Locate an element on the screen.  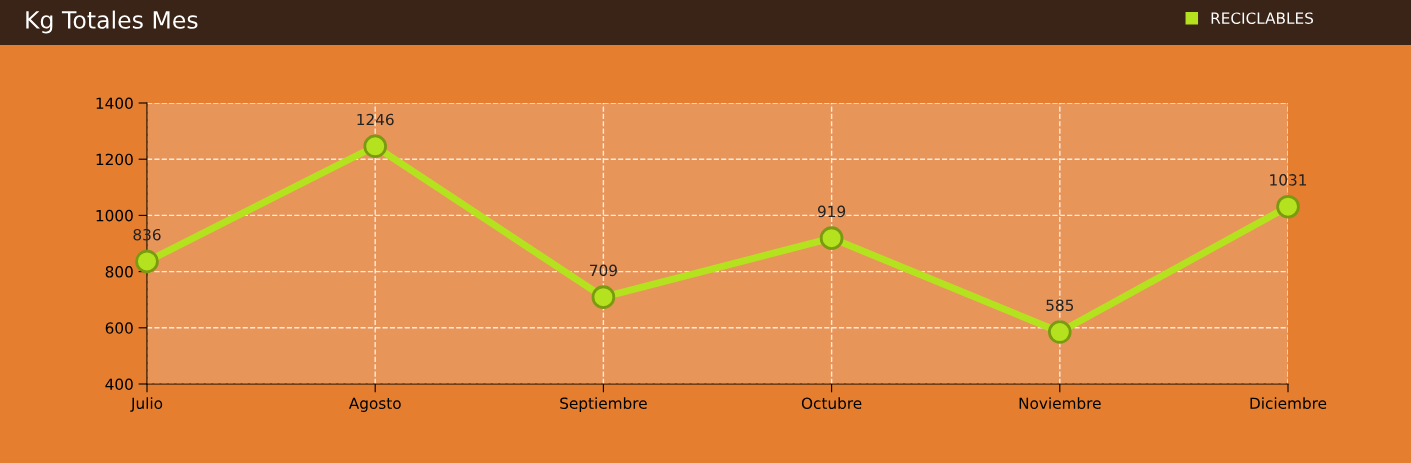
y-tick-label: 1000 is located at coordinates (114, 215).